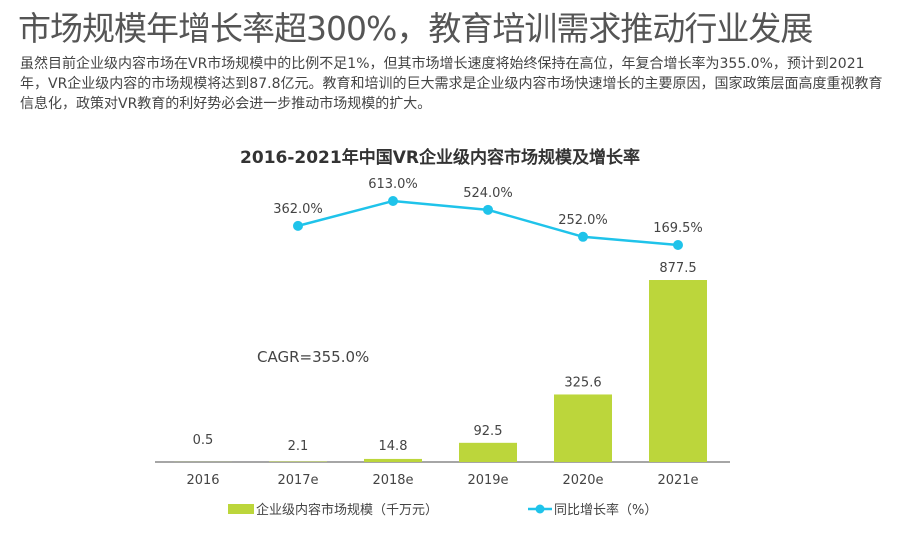 This screenshot has width=900, height=539. Describe the element at coordinates (202, 480) in the screenshot. I see `x-tick-label: 2016` at that location.